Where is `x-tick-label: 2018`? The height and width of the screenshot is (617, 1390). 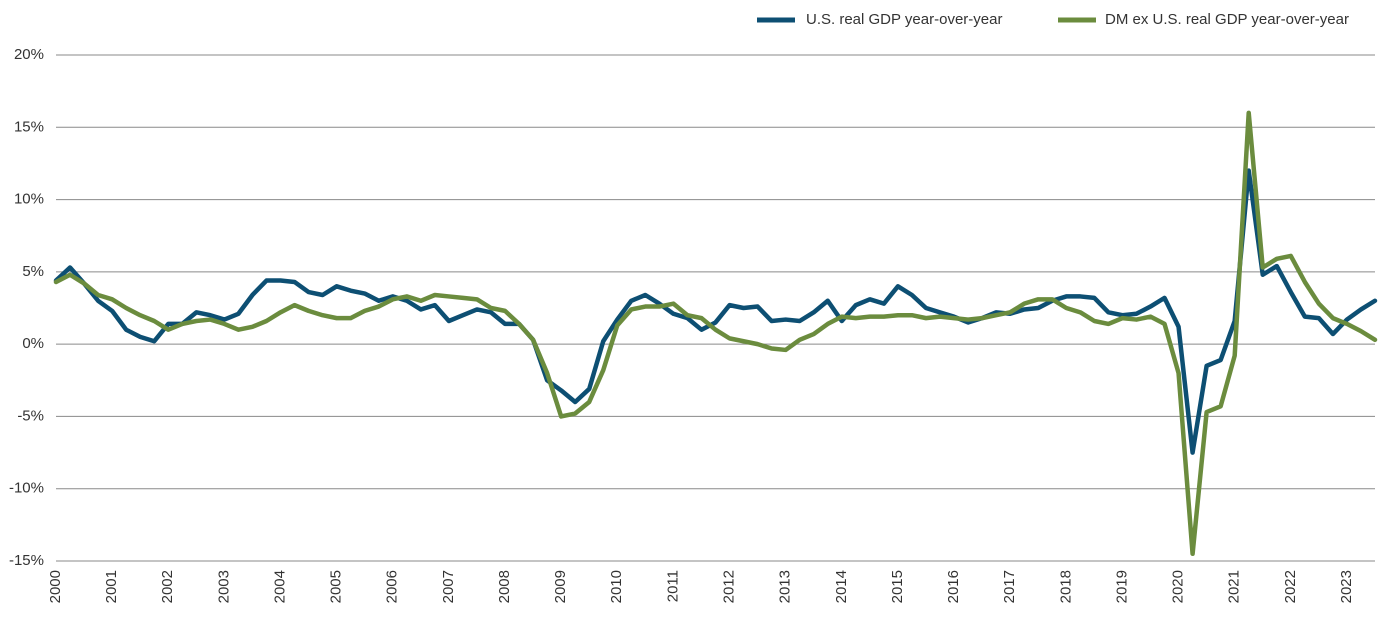 x-tick-label: 2018 is located at coordinates (1065, 586).